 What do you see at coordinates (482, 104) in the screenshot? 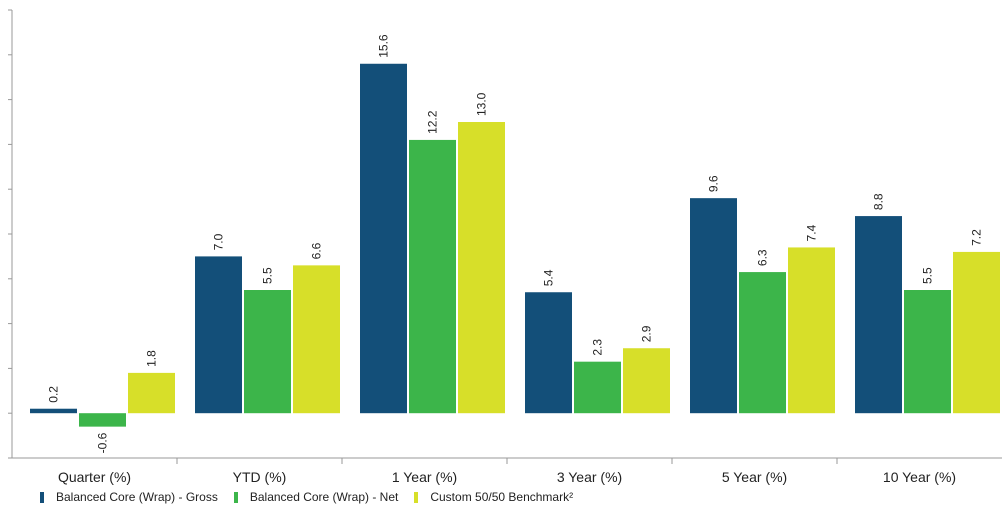
I see `data-label: 13.0` at bounding box center [482, 104].